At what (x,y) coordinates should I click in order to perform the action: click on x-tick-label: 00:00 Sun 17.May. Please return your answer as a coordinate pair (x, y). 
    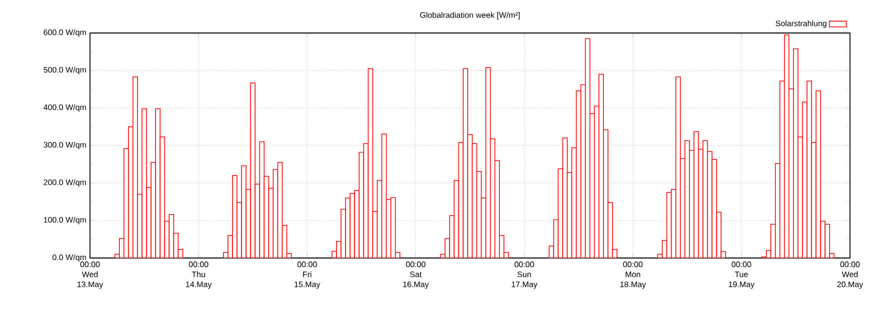
    Looking at the image, I should click on (525, 275).